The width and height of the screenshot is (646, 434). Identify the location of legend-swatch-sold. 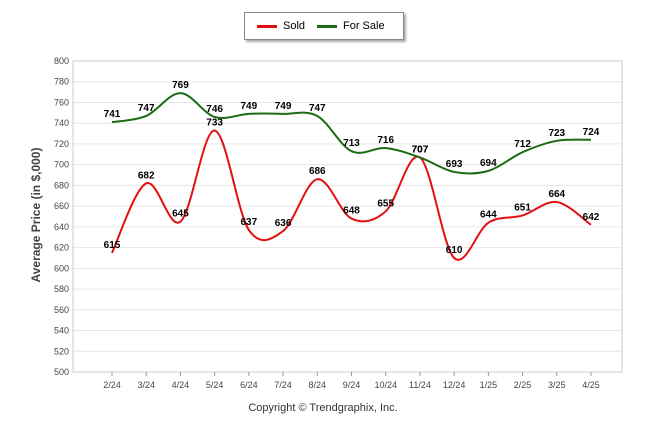
(267, 26).